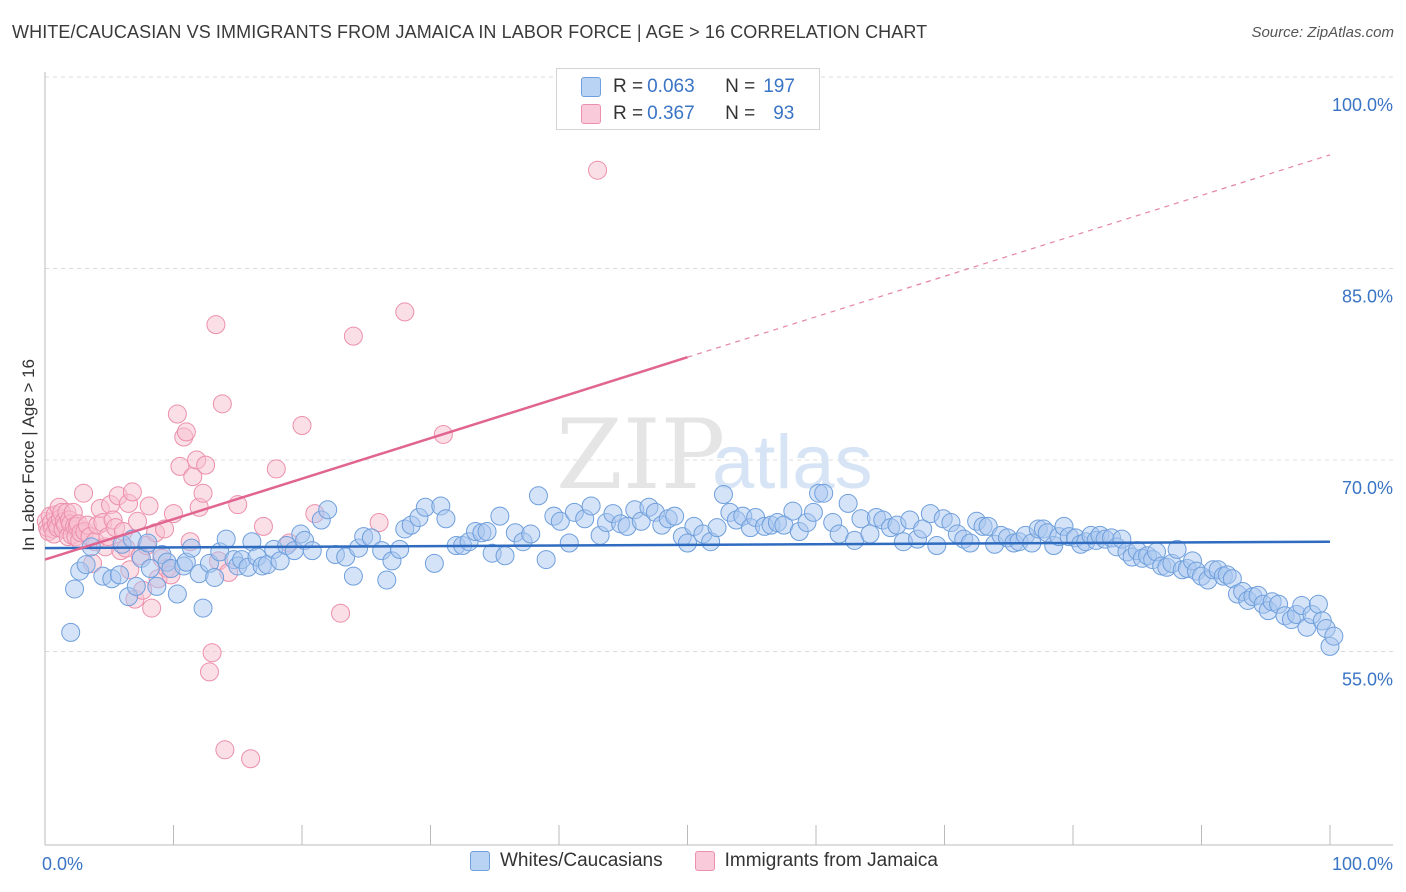 This screenshot has width=1406, height=892. I want to click on legend-r-value: 0.367, so click(671, 113).